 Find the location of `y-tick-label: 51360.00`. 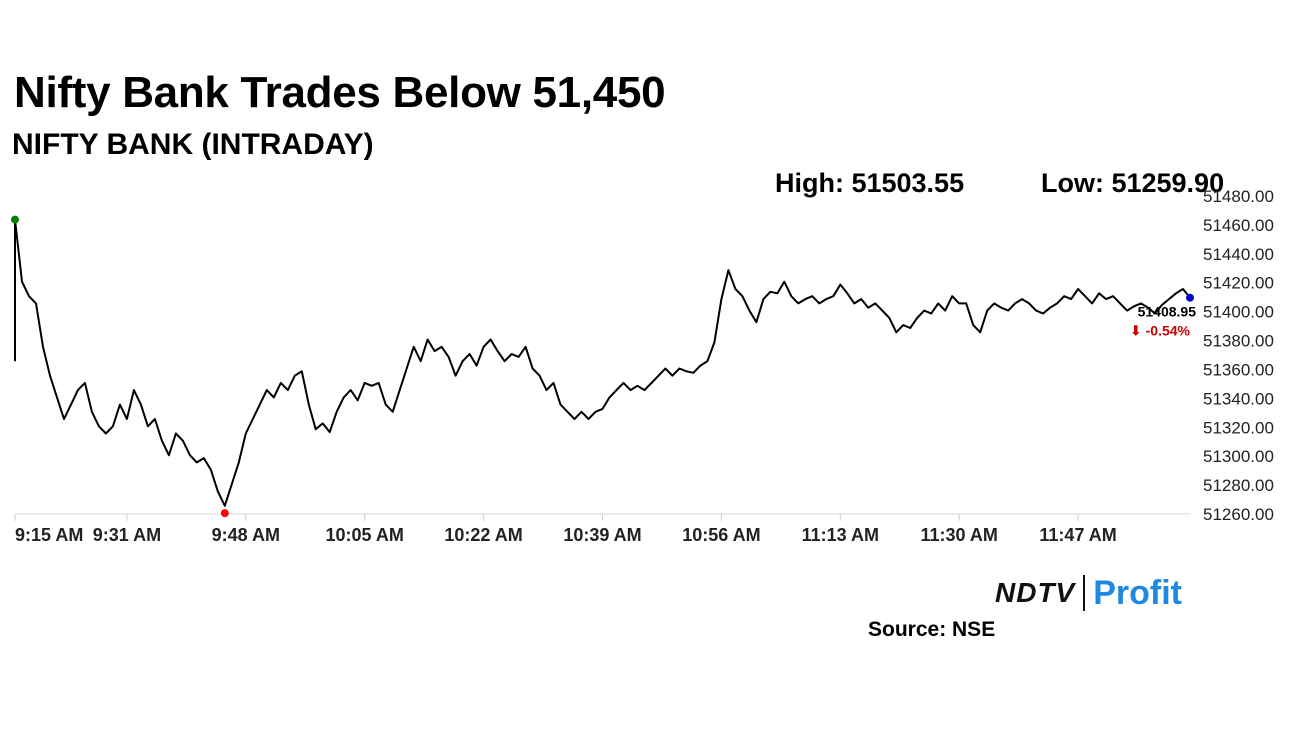

y-tick-label: 51360.00 is located at coordinates (1238, 369).